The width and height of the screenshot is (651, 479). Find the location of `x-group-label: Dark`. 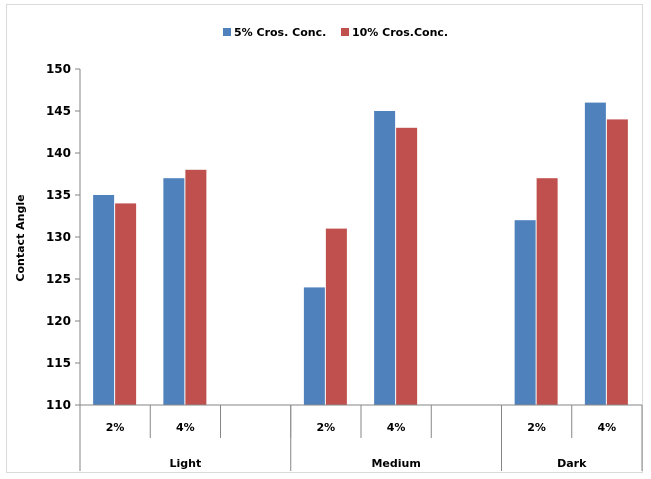

x-group-label: Dark is located at coordinates (572, 463).